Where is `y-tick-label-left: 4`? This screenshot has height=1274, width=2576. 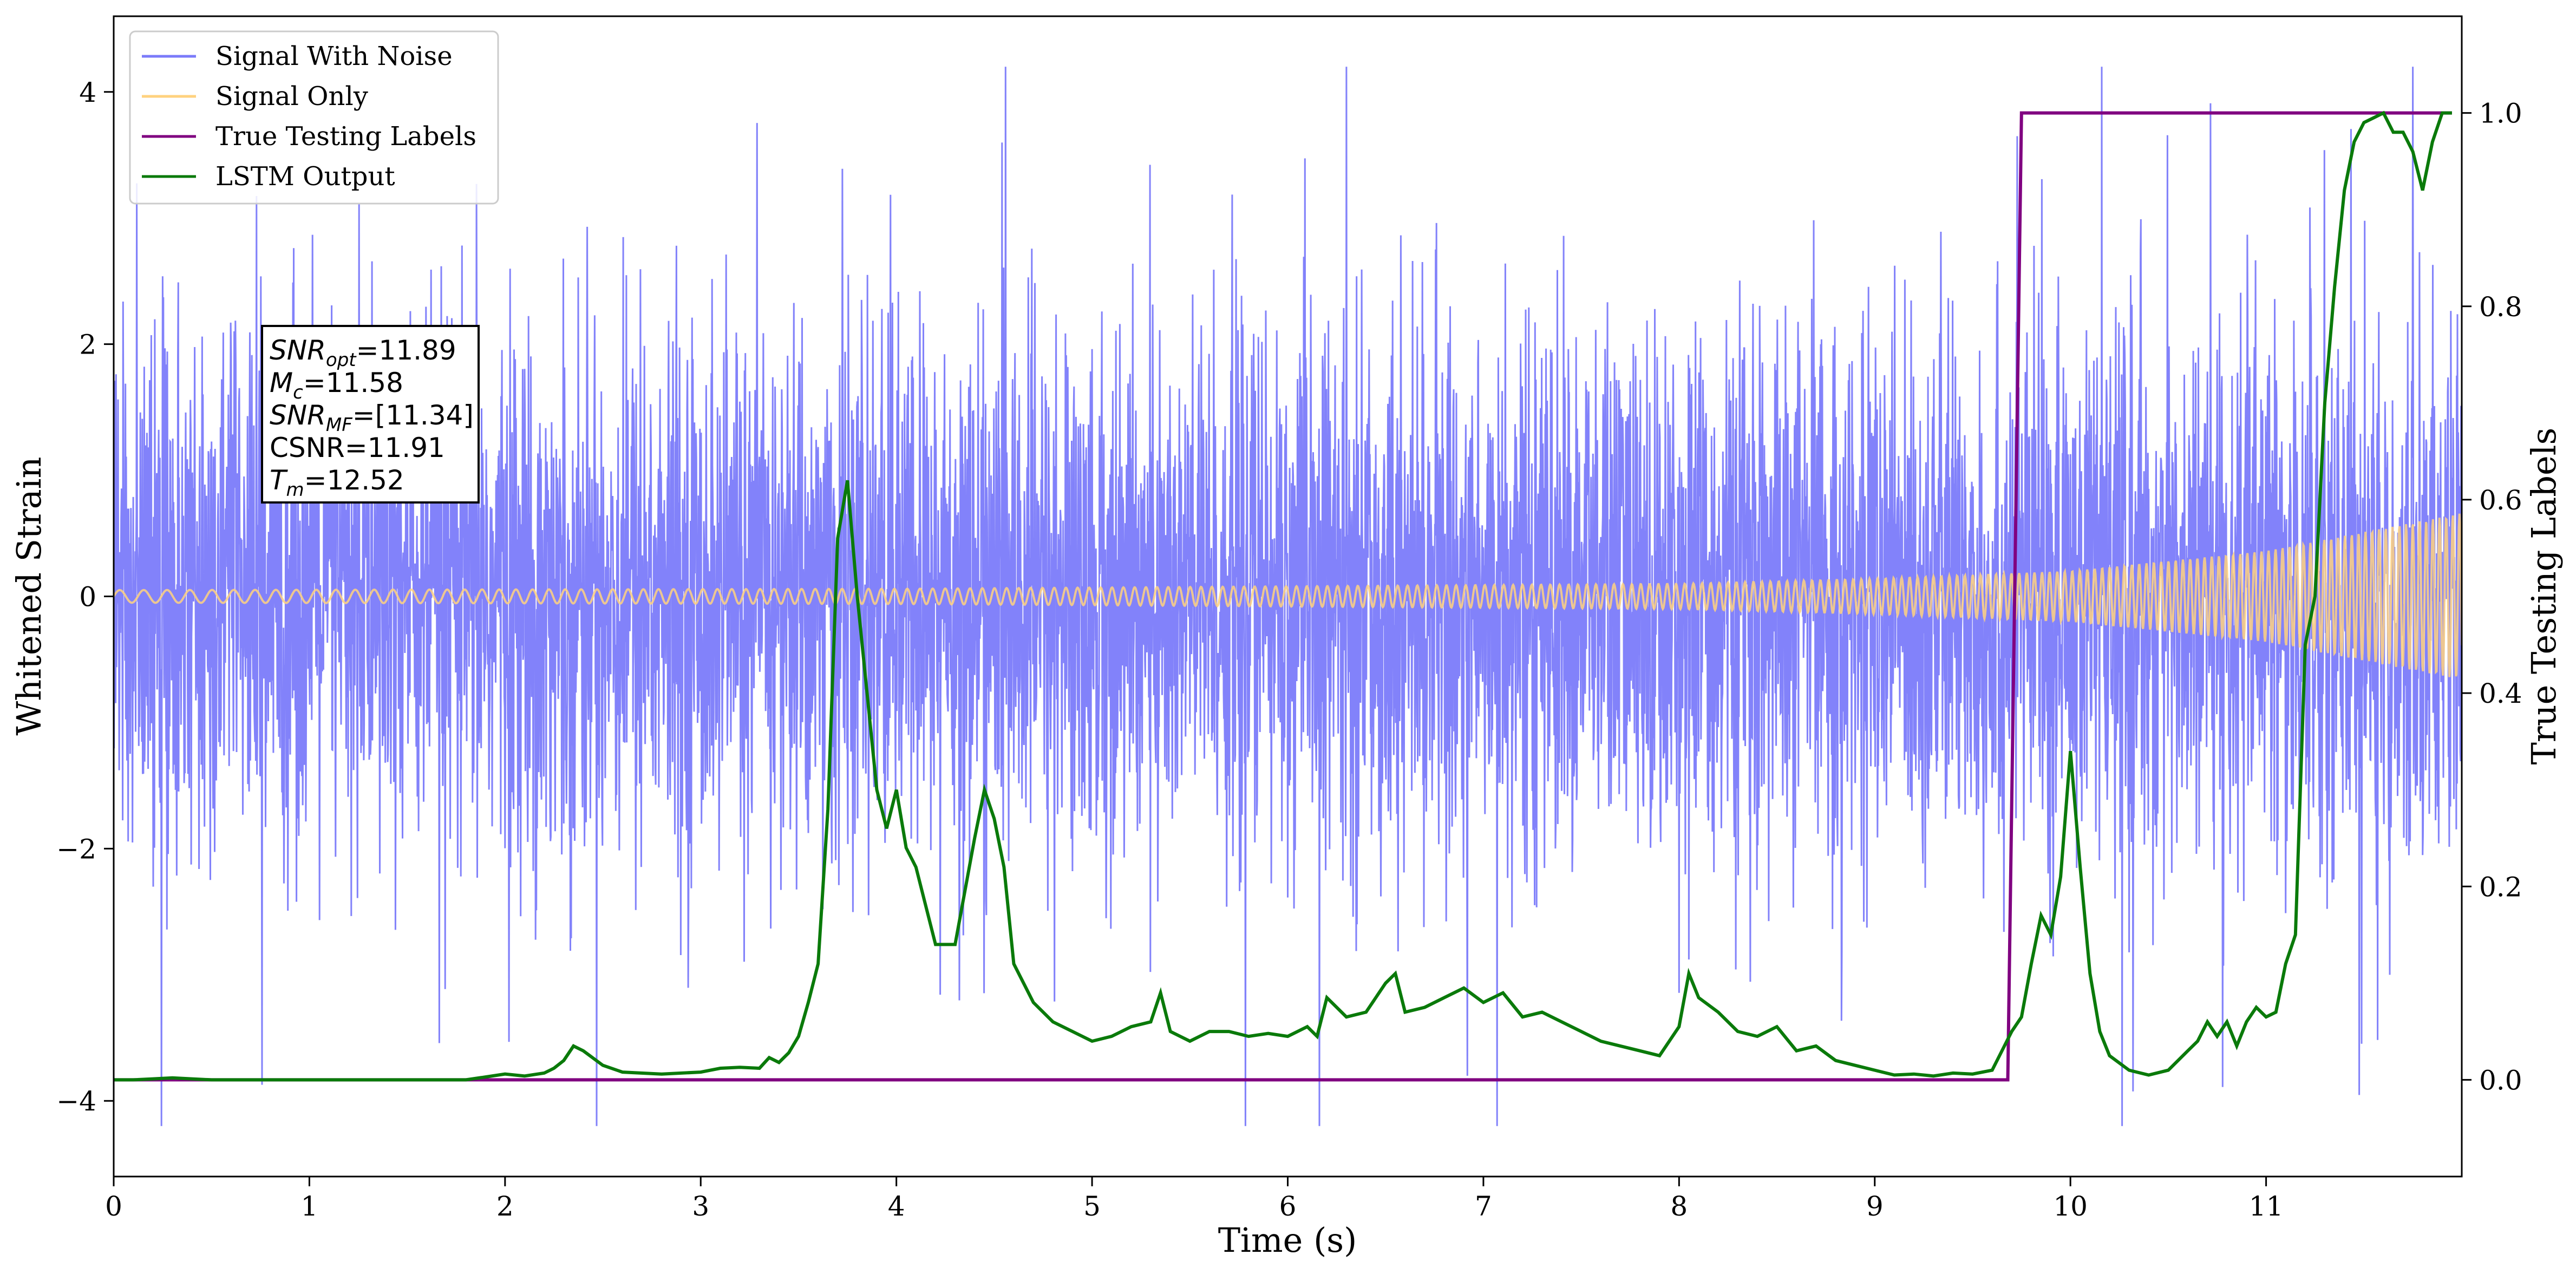 y-tick-label-left: 4 is located at coordinates (88, 92).